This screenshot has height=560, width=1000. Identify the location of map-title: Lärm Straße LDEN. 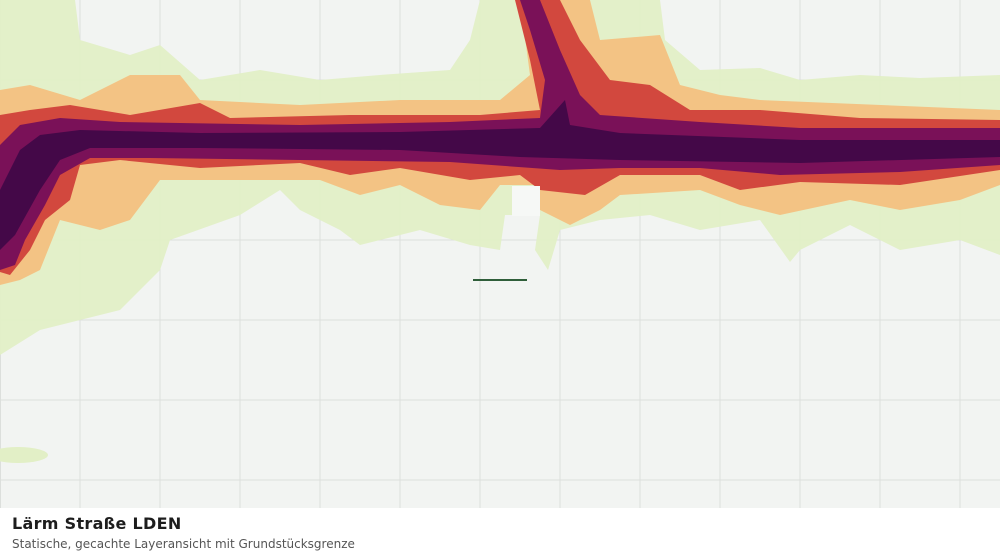
(97, 523).